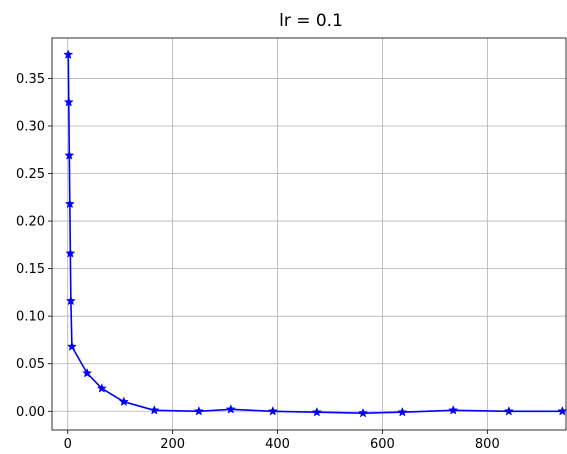  Describe the element at coordinates (30, 412) in the screenshot. I see `y-tick-label: 0.00` at that location.